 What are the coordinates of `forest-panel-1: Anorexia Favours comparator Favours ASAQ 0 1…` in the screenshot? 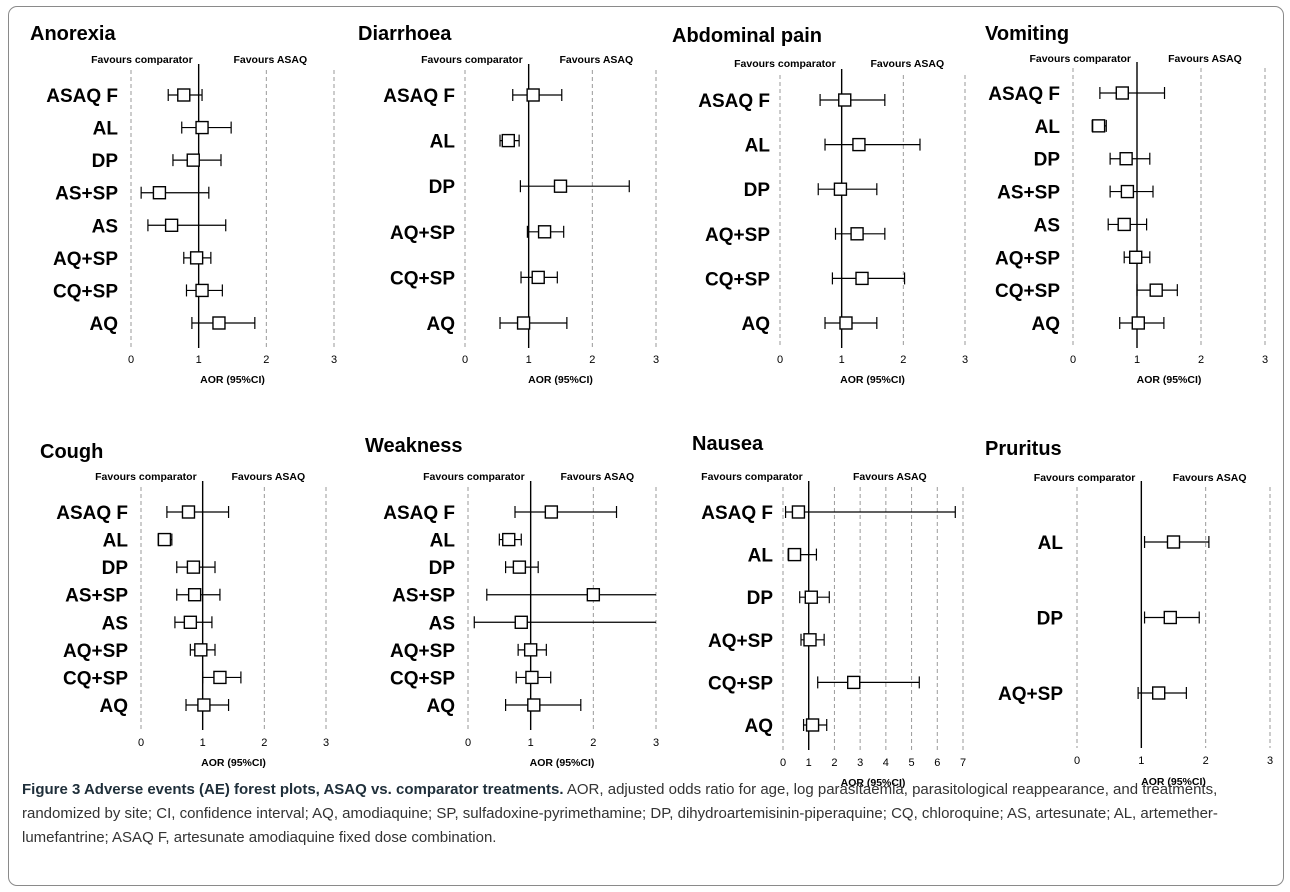 It's located at (183, 204).